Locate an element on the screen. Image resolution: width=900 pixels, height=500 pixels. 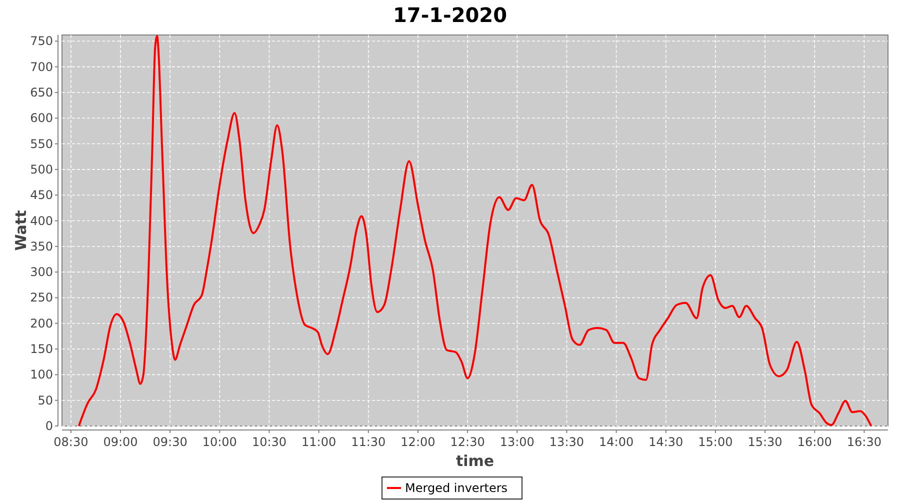
y-tick-label: 450 is located at coordinates (41, 195).